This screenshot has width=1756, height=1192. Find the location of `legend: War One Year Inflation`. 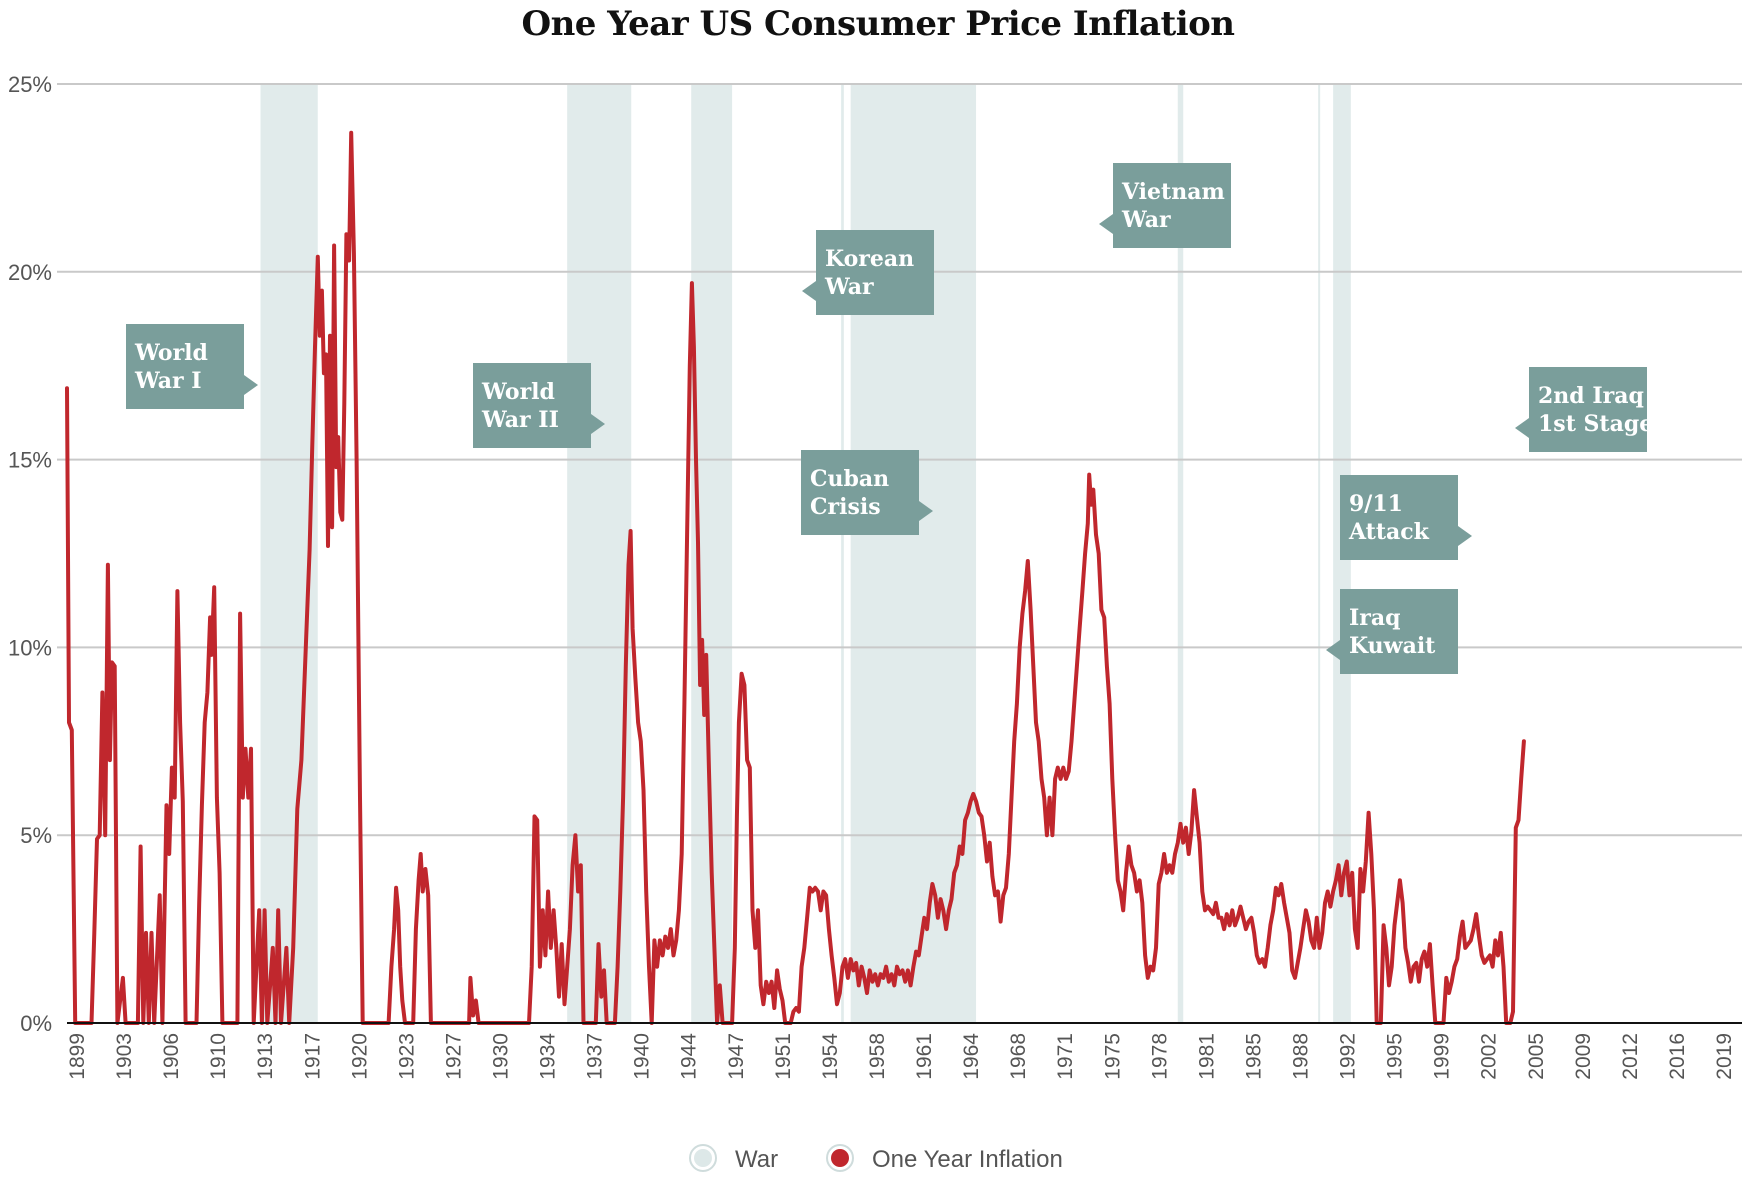

legend: War One Year Inflation is located at coordinates (876, 1158).